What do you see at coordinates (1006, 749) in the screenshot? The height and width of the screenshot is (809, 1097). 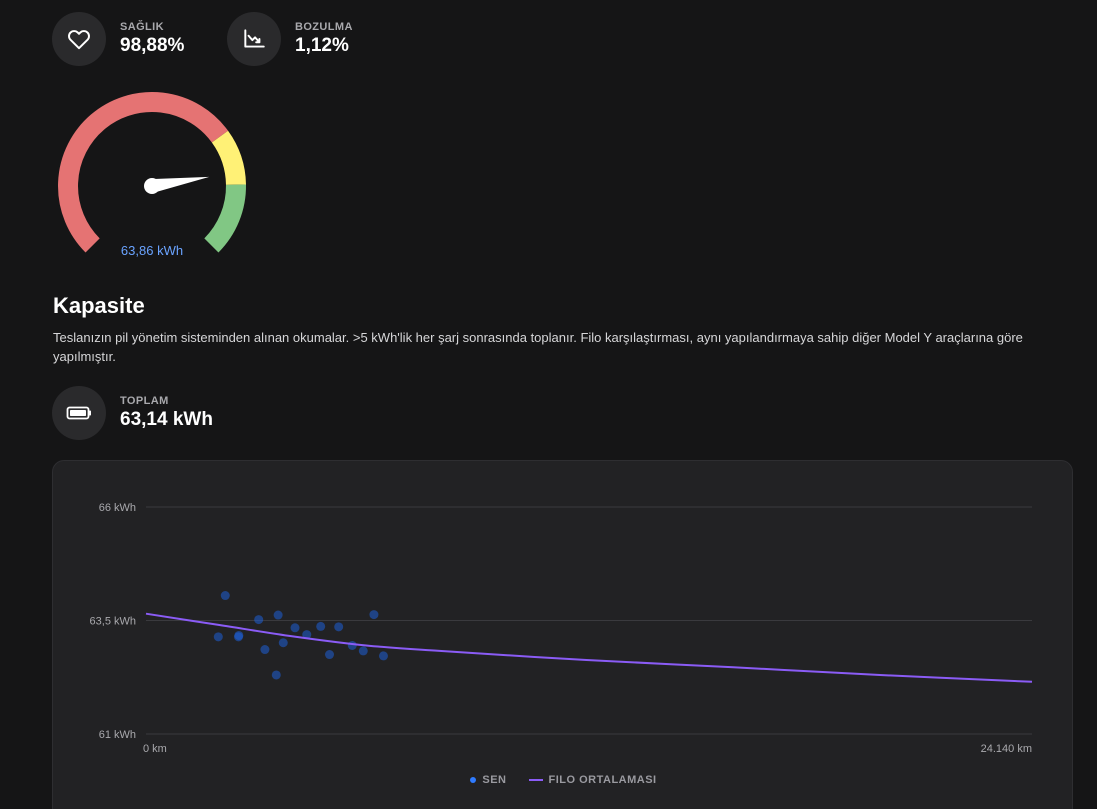 I see `x-tick-label: 24.140 km` at bounding box center [1006, 749].